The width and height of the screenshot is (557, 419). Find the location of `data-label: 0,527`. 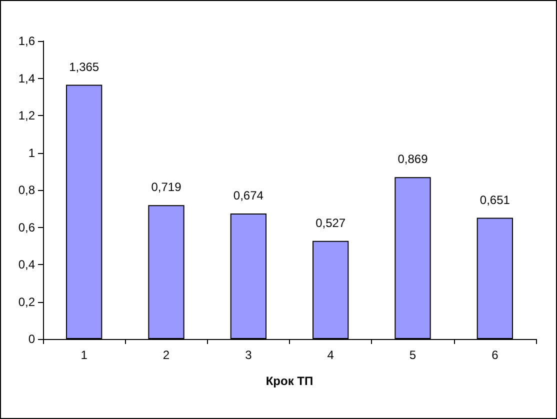

data-label: 0,527 is located at coordinates (331, 223).